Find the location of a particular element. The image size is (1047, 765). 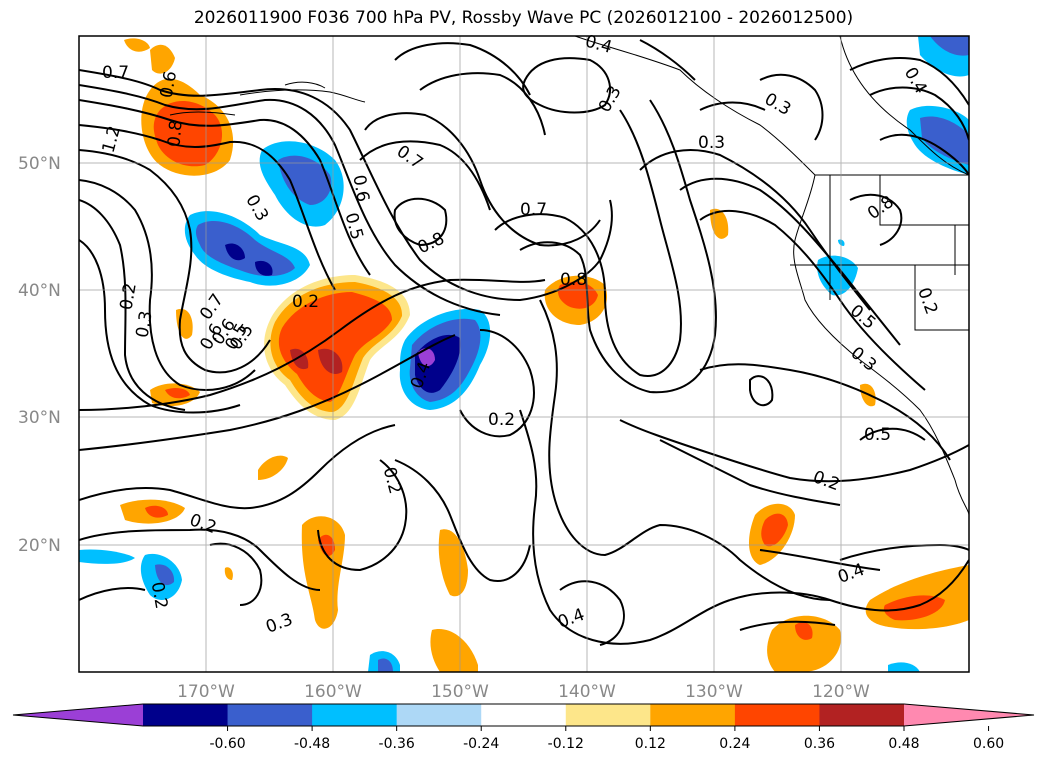

colorbar-tick-label: -0.12 is located at coordinates (566, 744).